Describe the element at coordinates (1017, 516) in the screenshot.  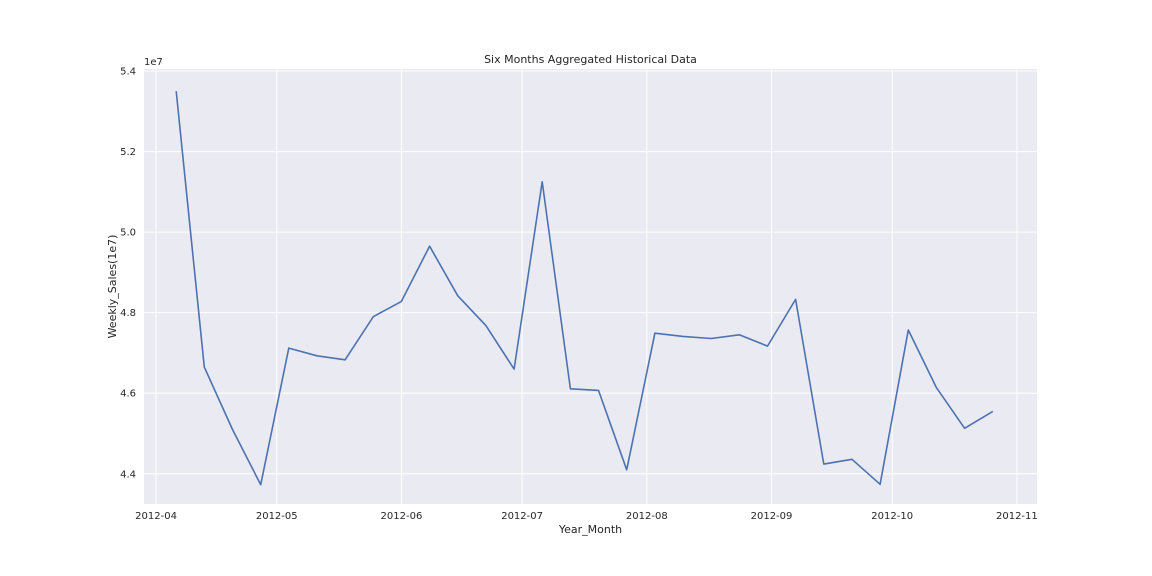
I see `x-tick-label: 2012-11` at that location.